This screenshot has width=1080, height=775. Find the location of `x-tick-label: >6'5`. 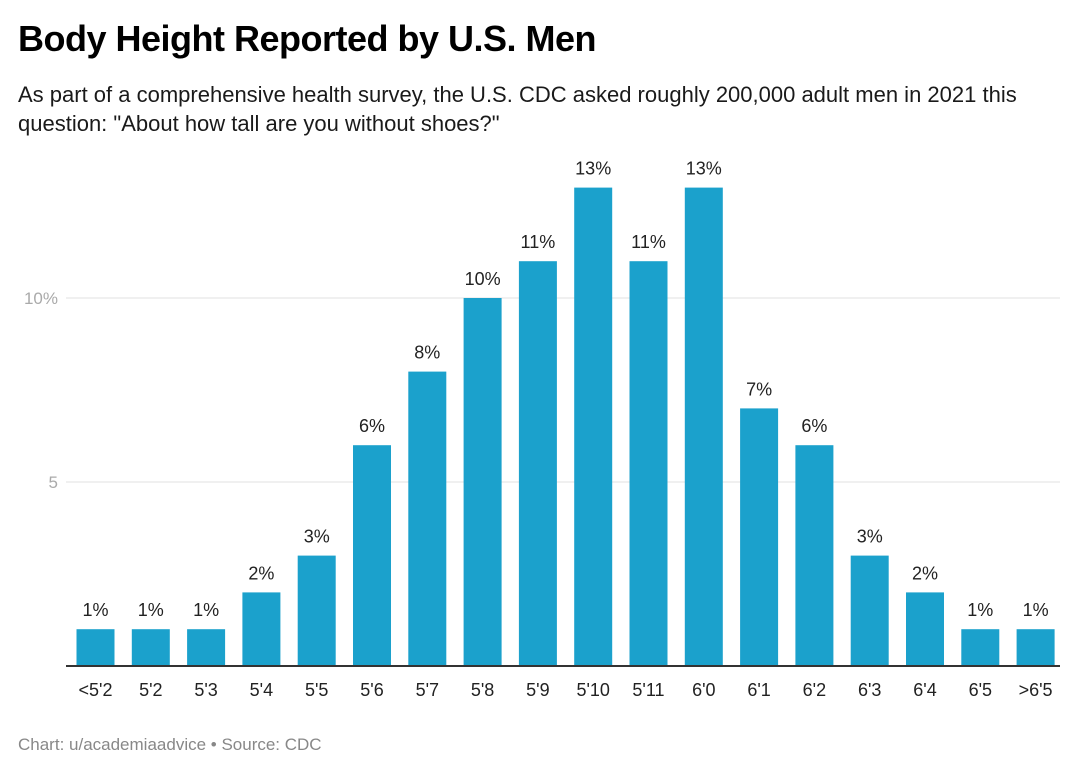

x-tick-label: >6'5 is located at coordinates (1036, 690).